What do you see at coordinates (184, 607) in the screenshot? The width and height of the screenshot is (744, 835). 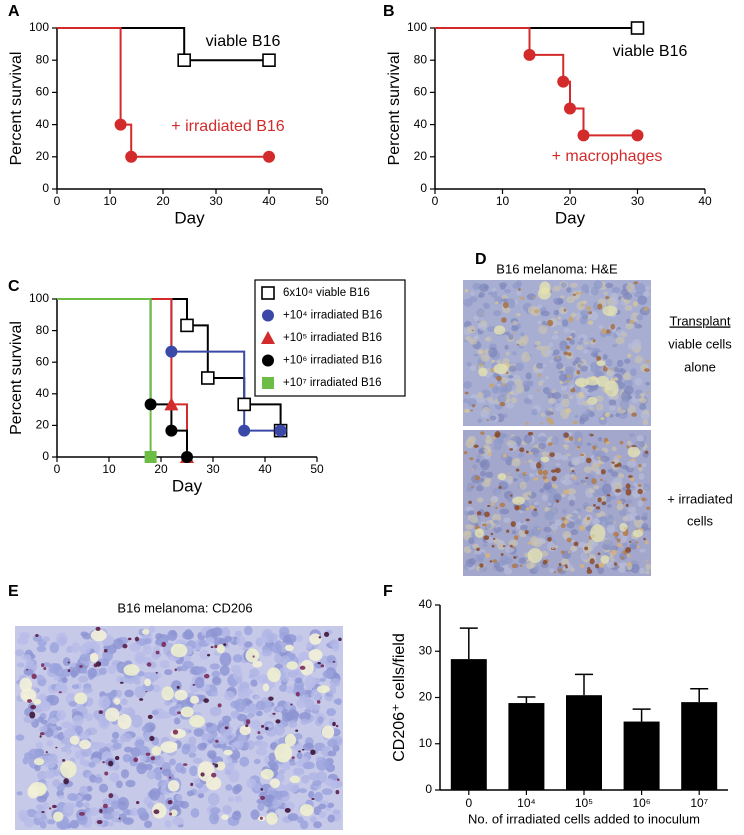 I see `image-title: B16 melanoma: CD206` at bounding box center [184, 607].